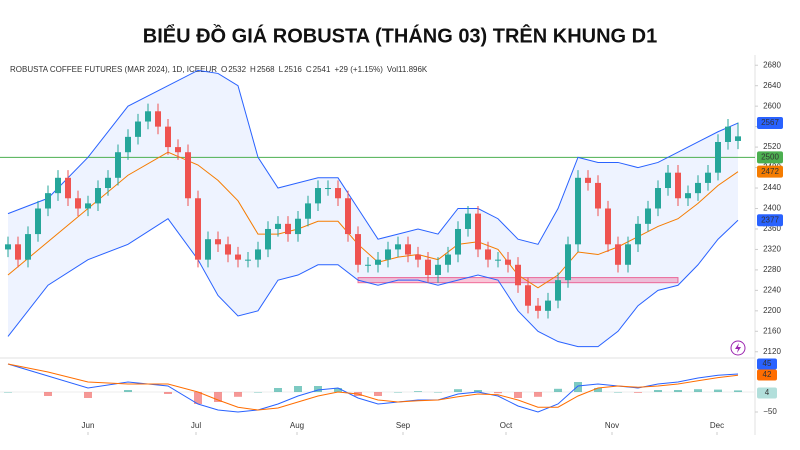 Image resolution: width=800 pixels, height=450 pixels. What do you see at coordinates (373, 388) in the screenshot?
I see `macd-line` at bounding box center [373, 388].